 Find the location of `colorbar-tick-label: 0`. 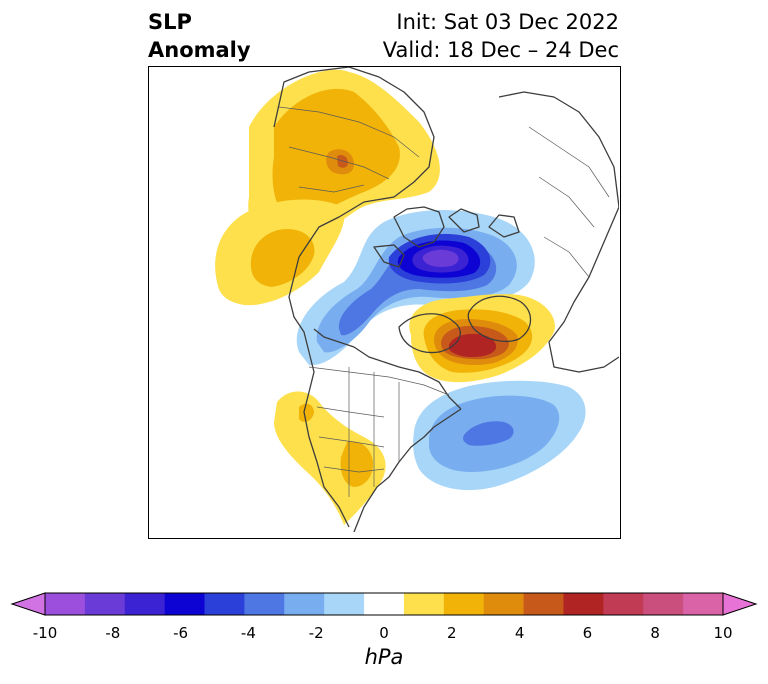

colorbar-tick-label: 0 is located at coordinates (384, 633).